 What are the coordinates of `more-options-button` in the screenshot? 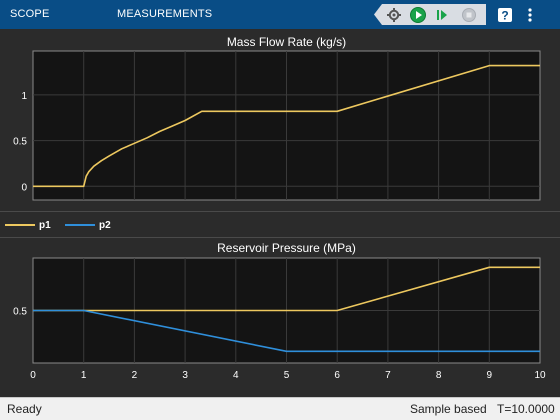 It's located at (530, 14).